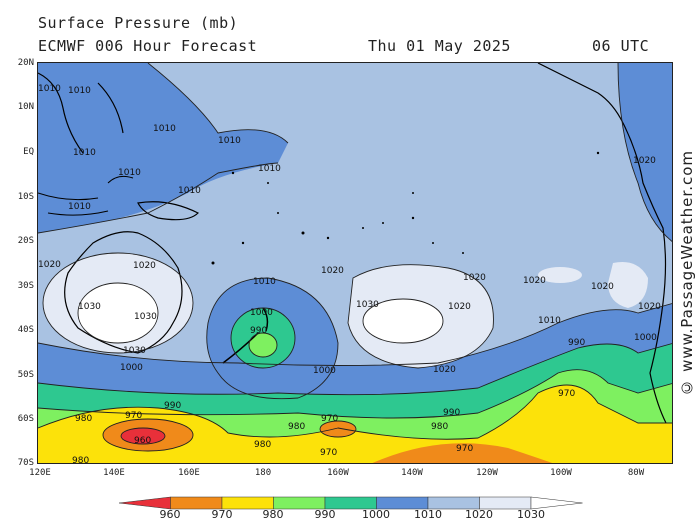  Describe the element at coordinates (263, 473) in the screenshot. I see `lon-label: 180` at that location.